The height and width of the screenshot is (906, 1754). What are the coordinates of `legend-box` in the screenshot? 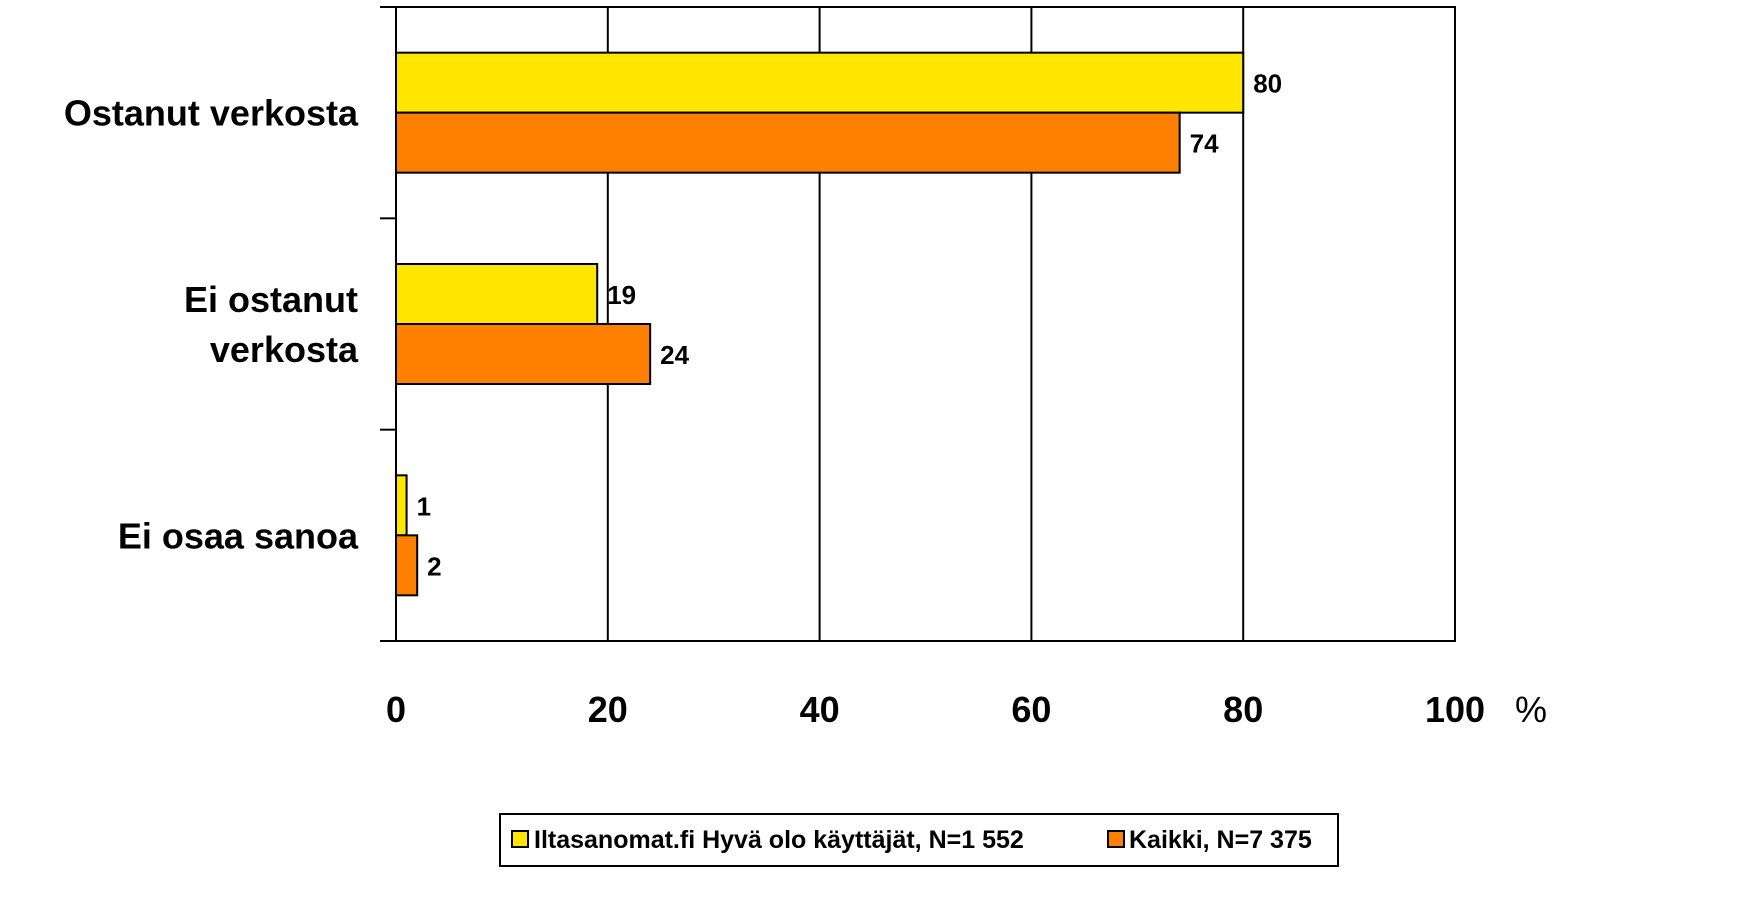 It's located at (919, 840).